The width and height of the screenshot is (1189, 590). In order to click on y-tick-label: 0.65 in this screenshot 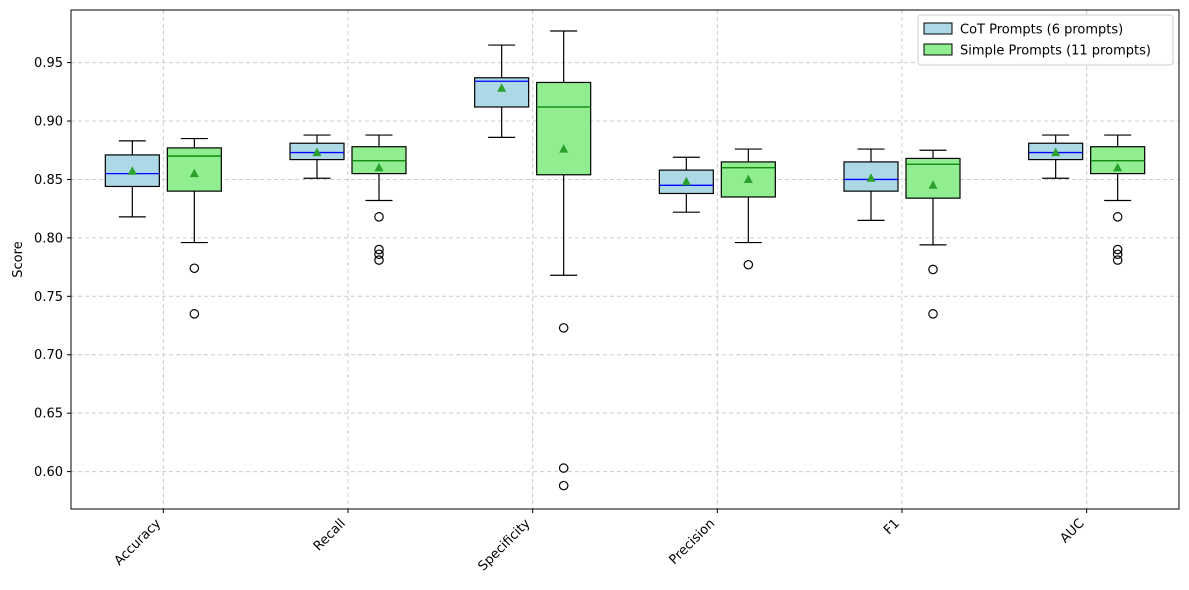, I will do `click(48, 414)`.